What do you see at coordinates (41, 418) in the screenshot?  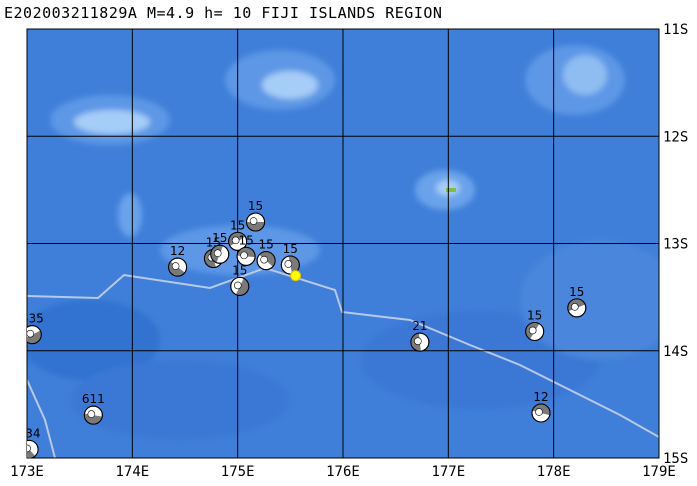 I see `plate-boundary-south` at bounding box center [41, 418].